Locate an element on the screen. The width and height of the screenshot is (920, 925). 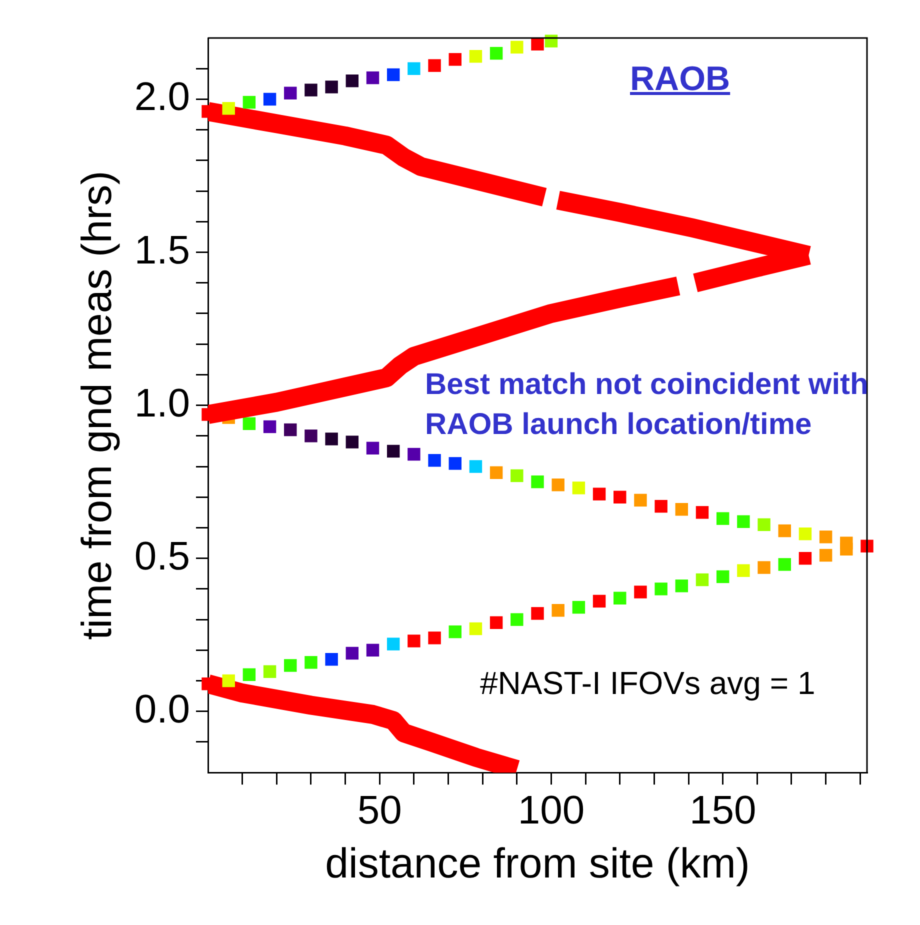
y-tick-label: 1.5 is located at coordinates (162, 250).